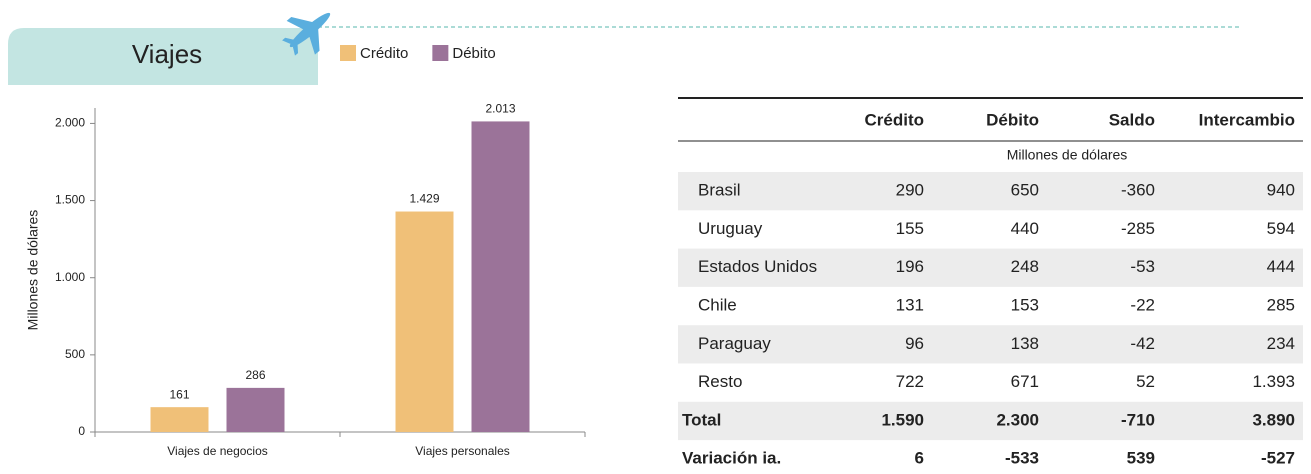 The width and height of the screenshot is (1311, 474). Describe the element at coordinates (81, 431) in the screenshot. I see `y-tick-label: 0` at that location.